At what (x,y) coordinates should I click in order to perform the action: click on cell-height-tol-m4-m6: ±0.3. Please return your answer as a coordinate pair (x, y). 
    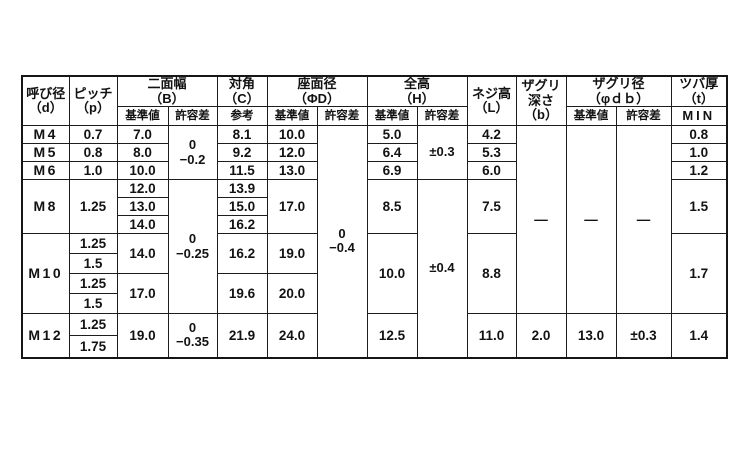
    Looking at the image, I should click on (442, 153).